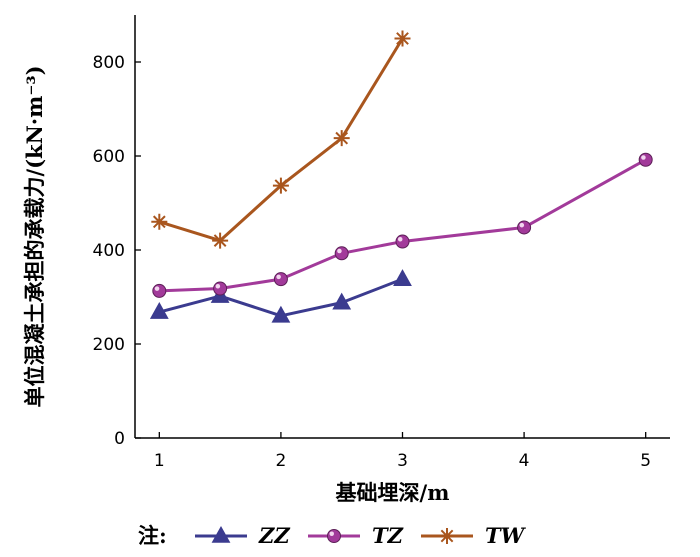  What do you see at coordinates (152, 535) in the screenshot?
I see `legend-prefix: 注:` at bounding box center [152, 535].